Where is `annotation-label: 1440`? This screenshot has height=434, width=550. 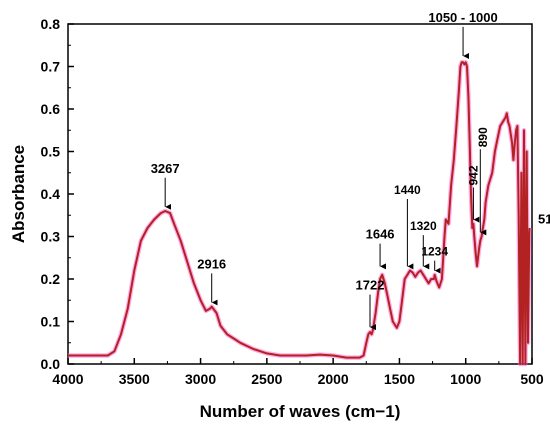 annotation-label: 1440 is located at coordinates (407, 190).